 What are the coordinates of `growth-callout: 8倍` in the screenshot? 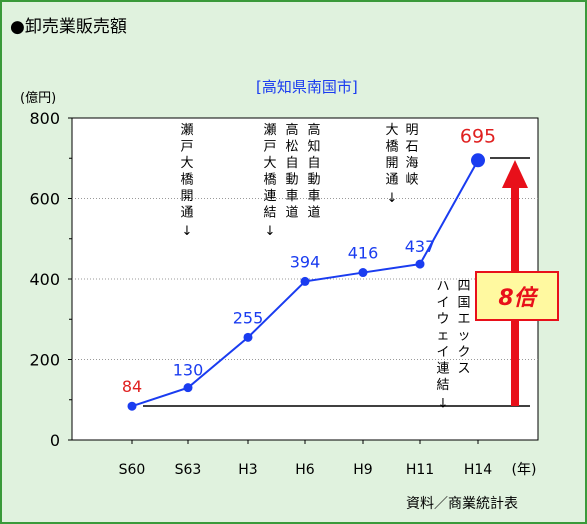 It's located at (517, 296).